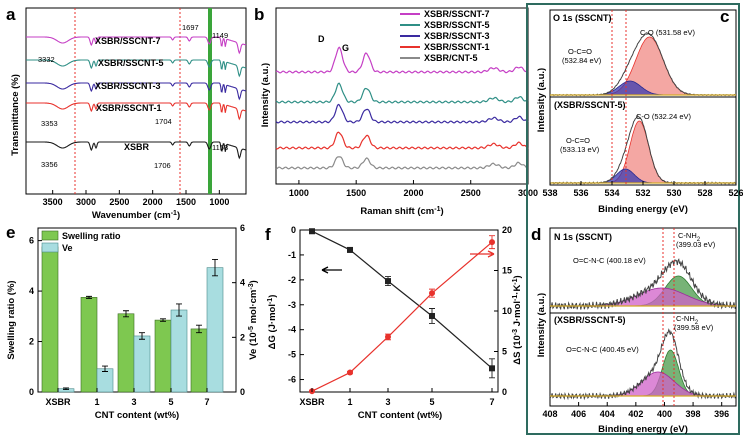 This screenshot has height=441, width=743. I want to click on raman-band-d: D, so click(321, 39).